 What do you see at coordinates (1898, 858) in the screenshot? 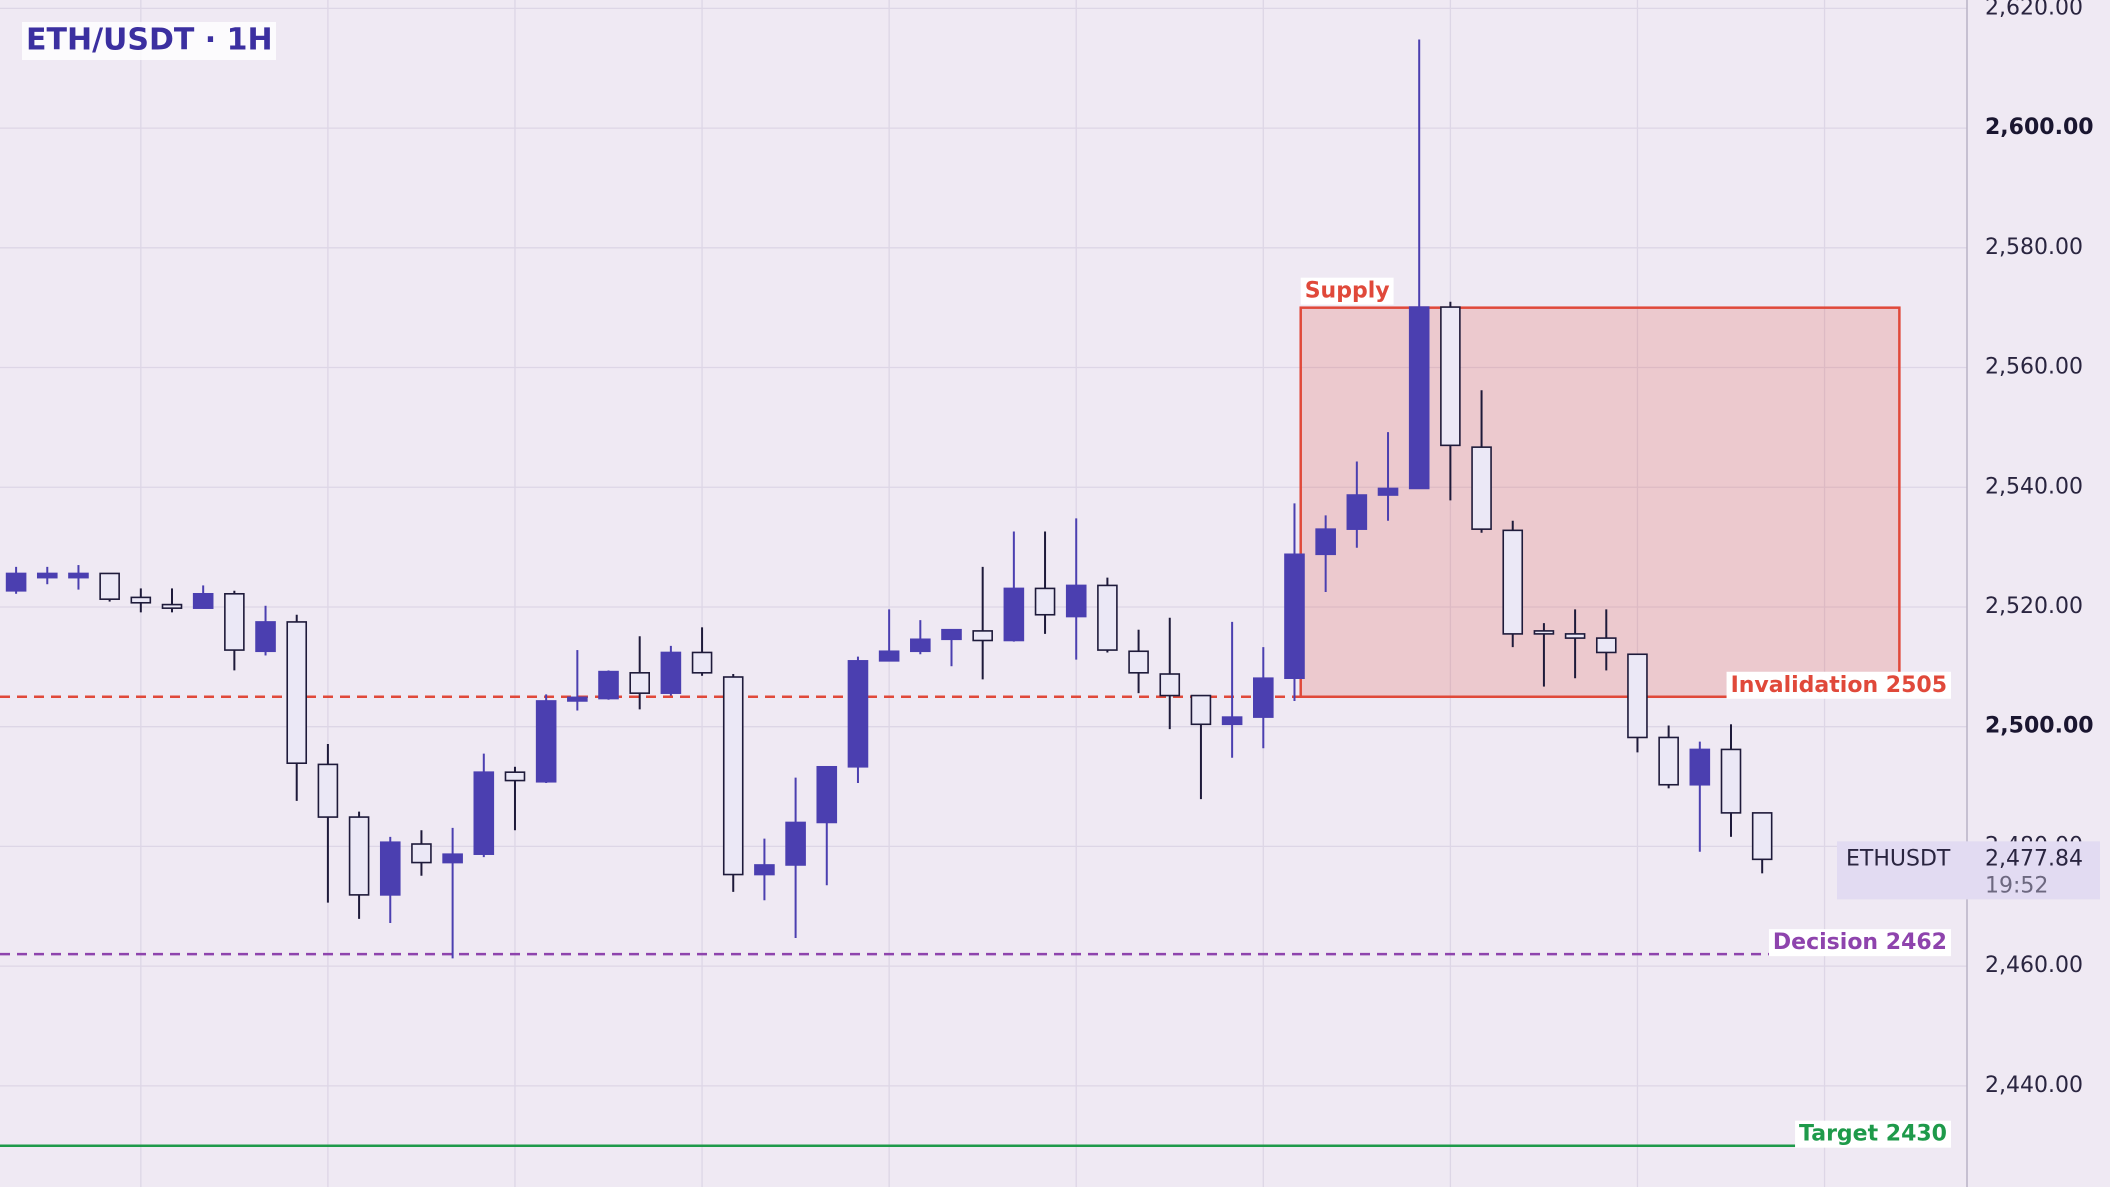
I see `last-price-symbol: ETHUSDT` at bounding box center [1898, 858].